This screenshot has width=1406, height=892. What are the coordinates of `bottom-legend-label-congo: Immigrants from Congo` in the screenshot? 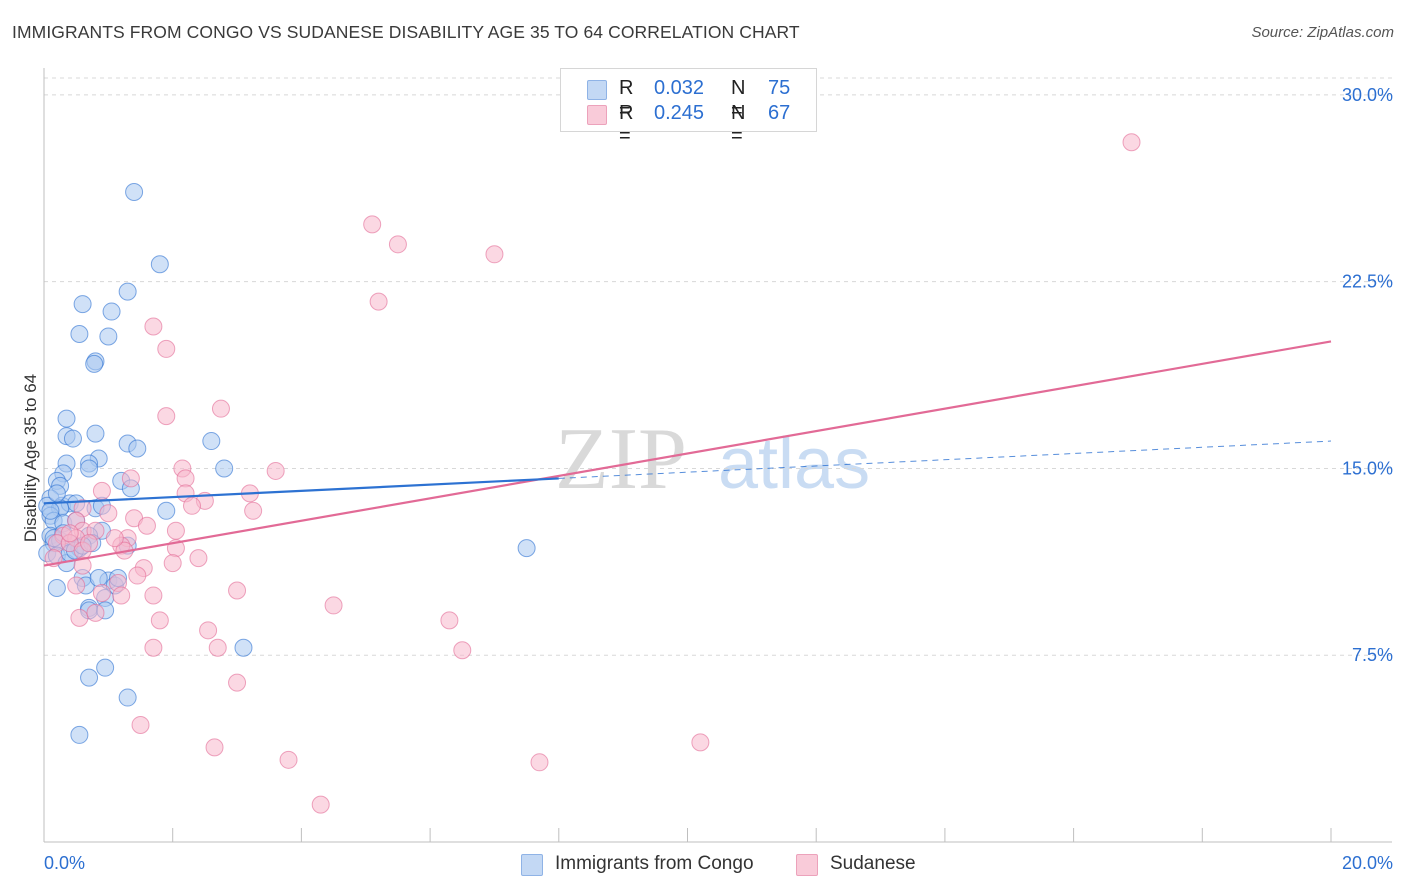 It's located at (654, 863).